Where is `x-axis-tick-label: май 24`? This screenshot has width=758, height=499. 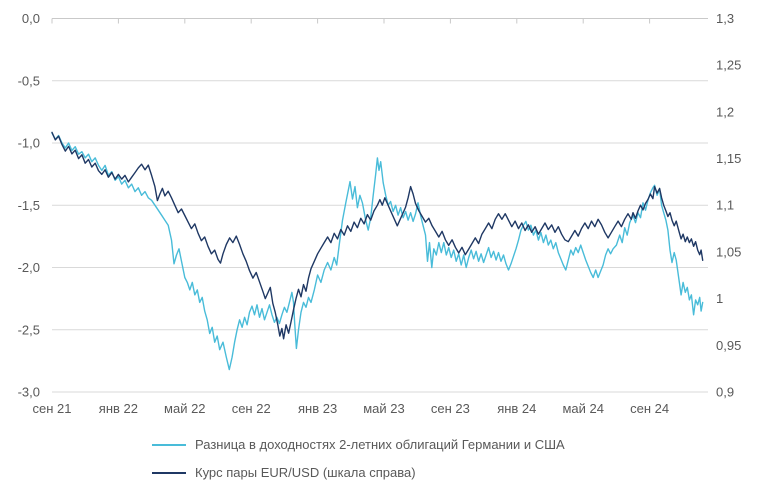 x-axis-tick-label: май 24 is located at coordinates (583, 408).